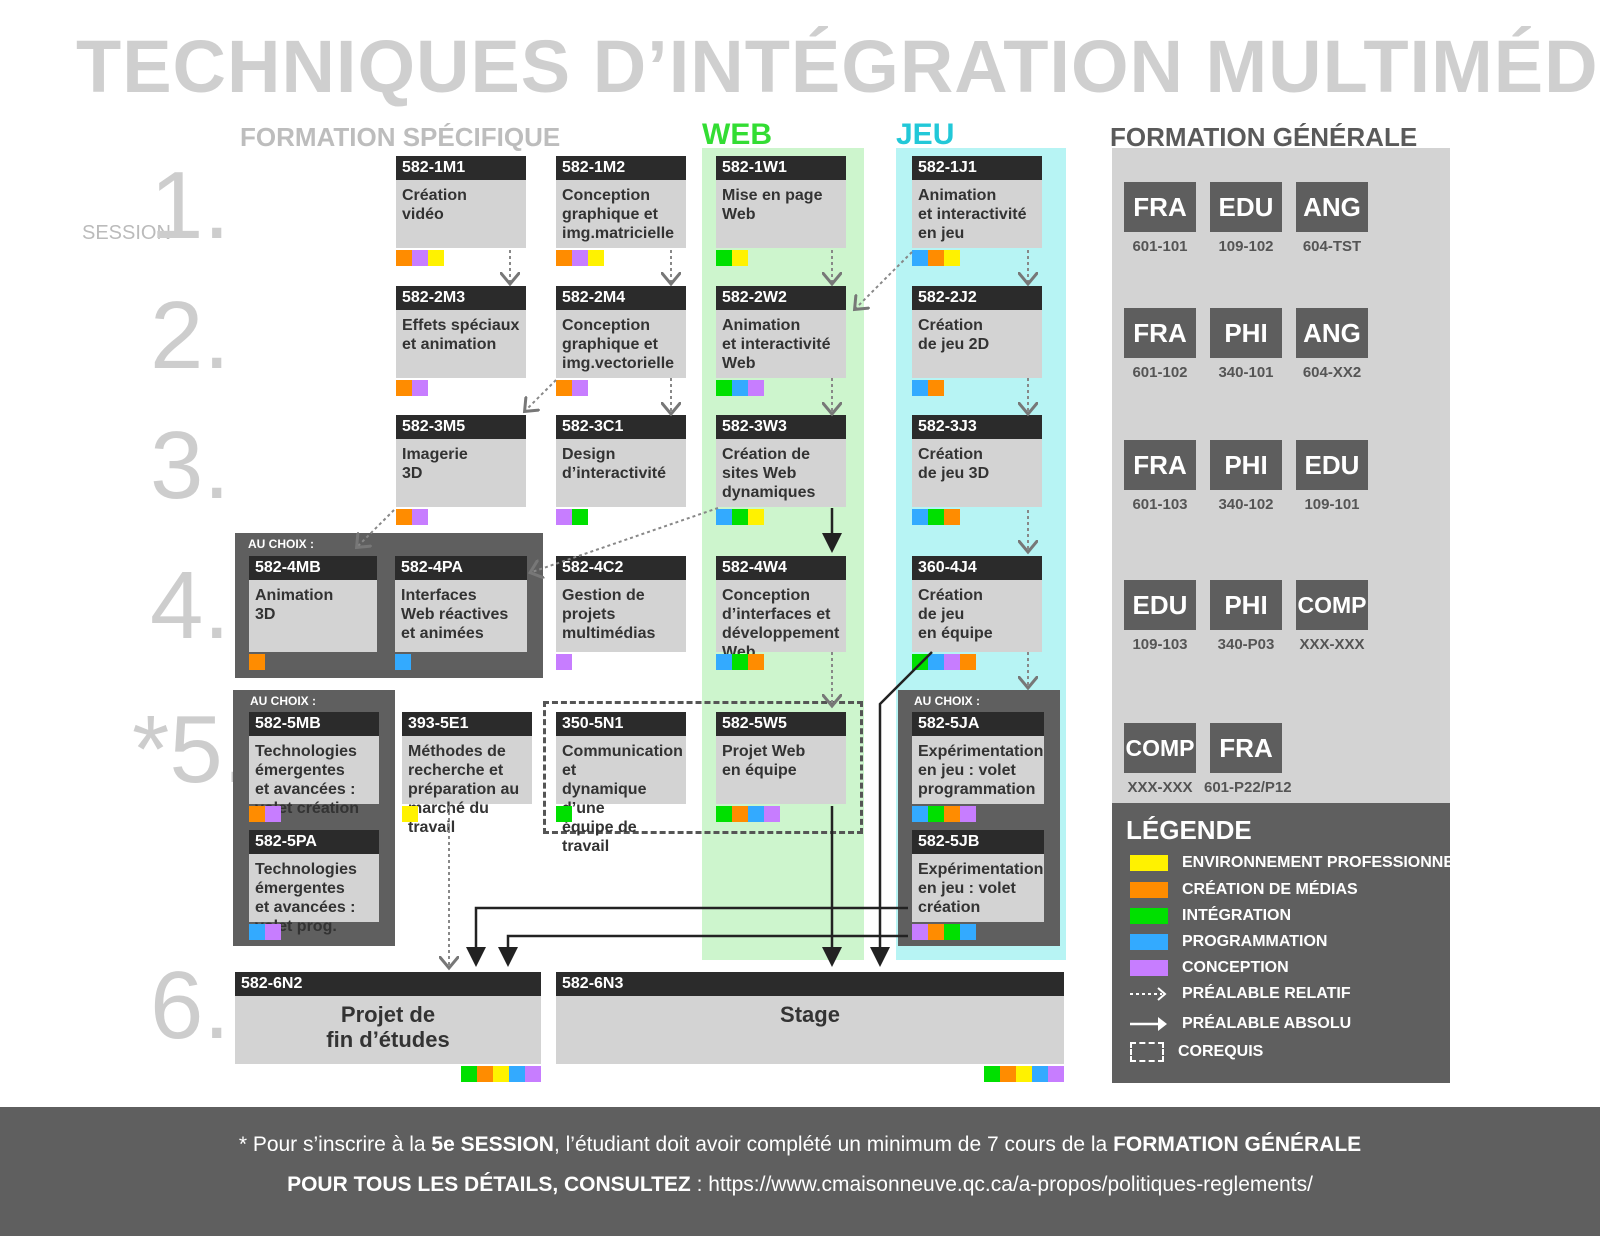 This screenshot has width=1600, height=1236. I want to click on legend-label-creation: CRÉATION DE MÉDIAS, so click(1270, 889).